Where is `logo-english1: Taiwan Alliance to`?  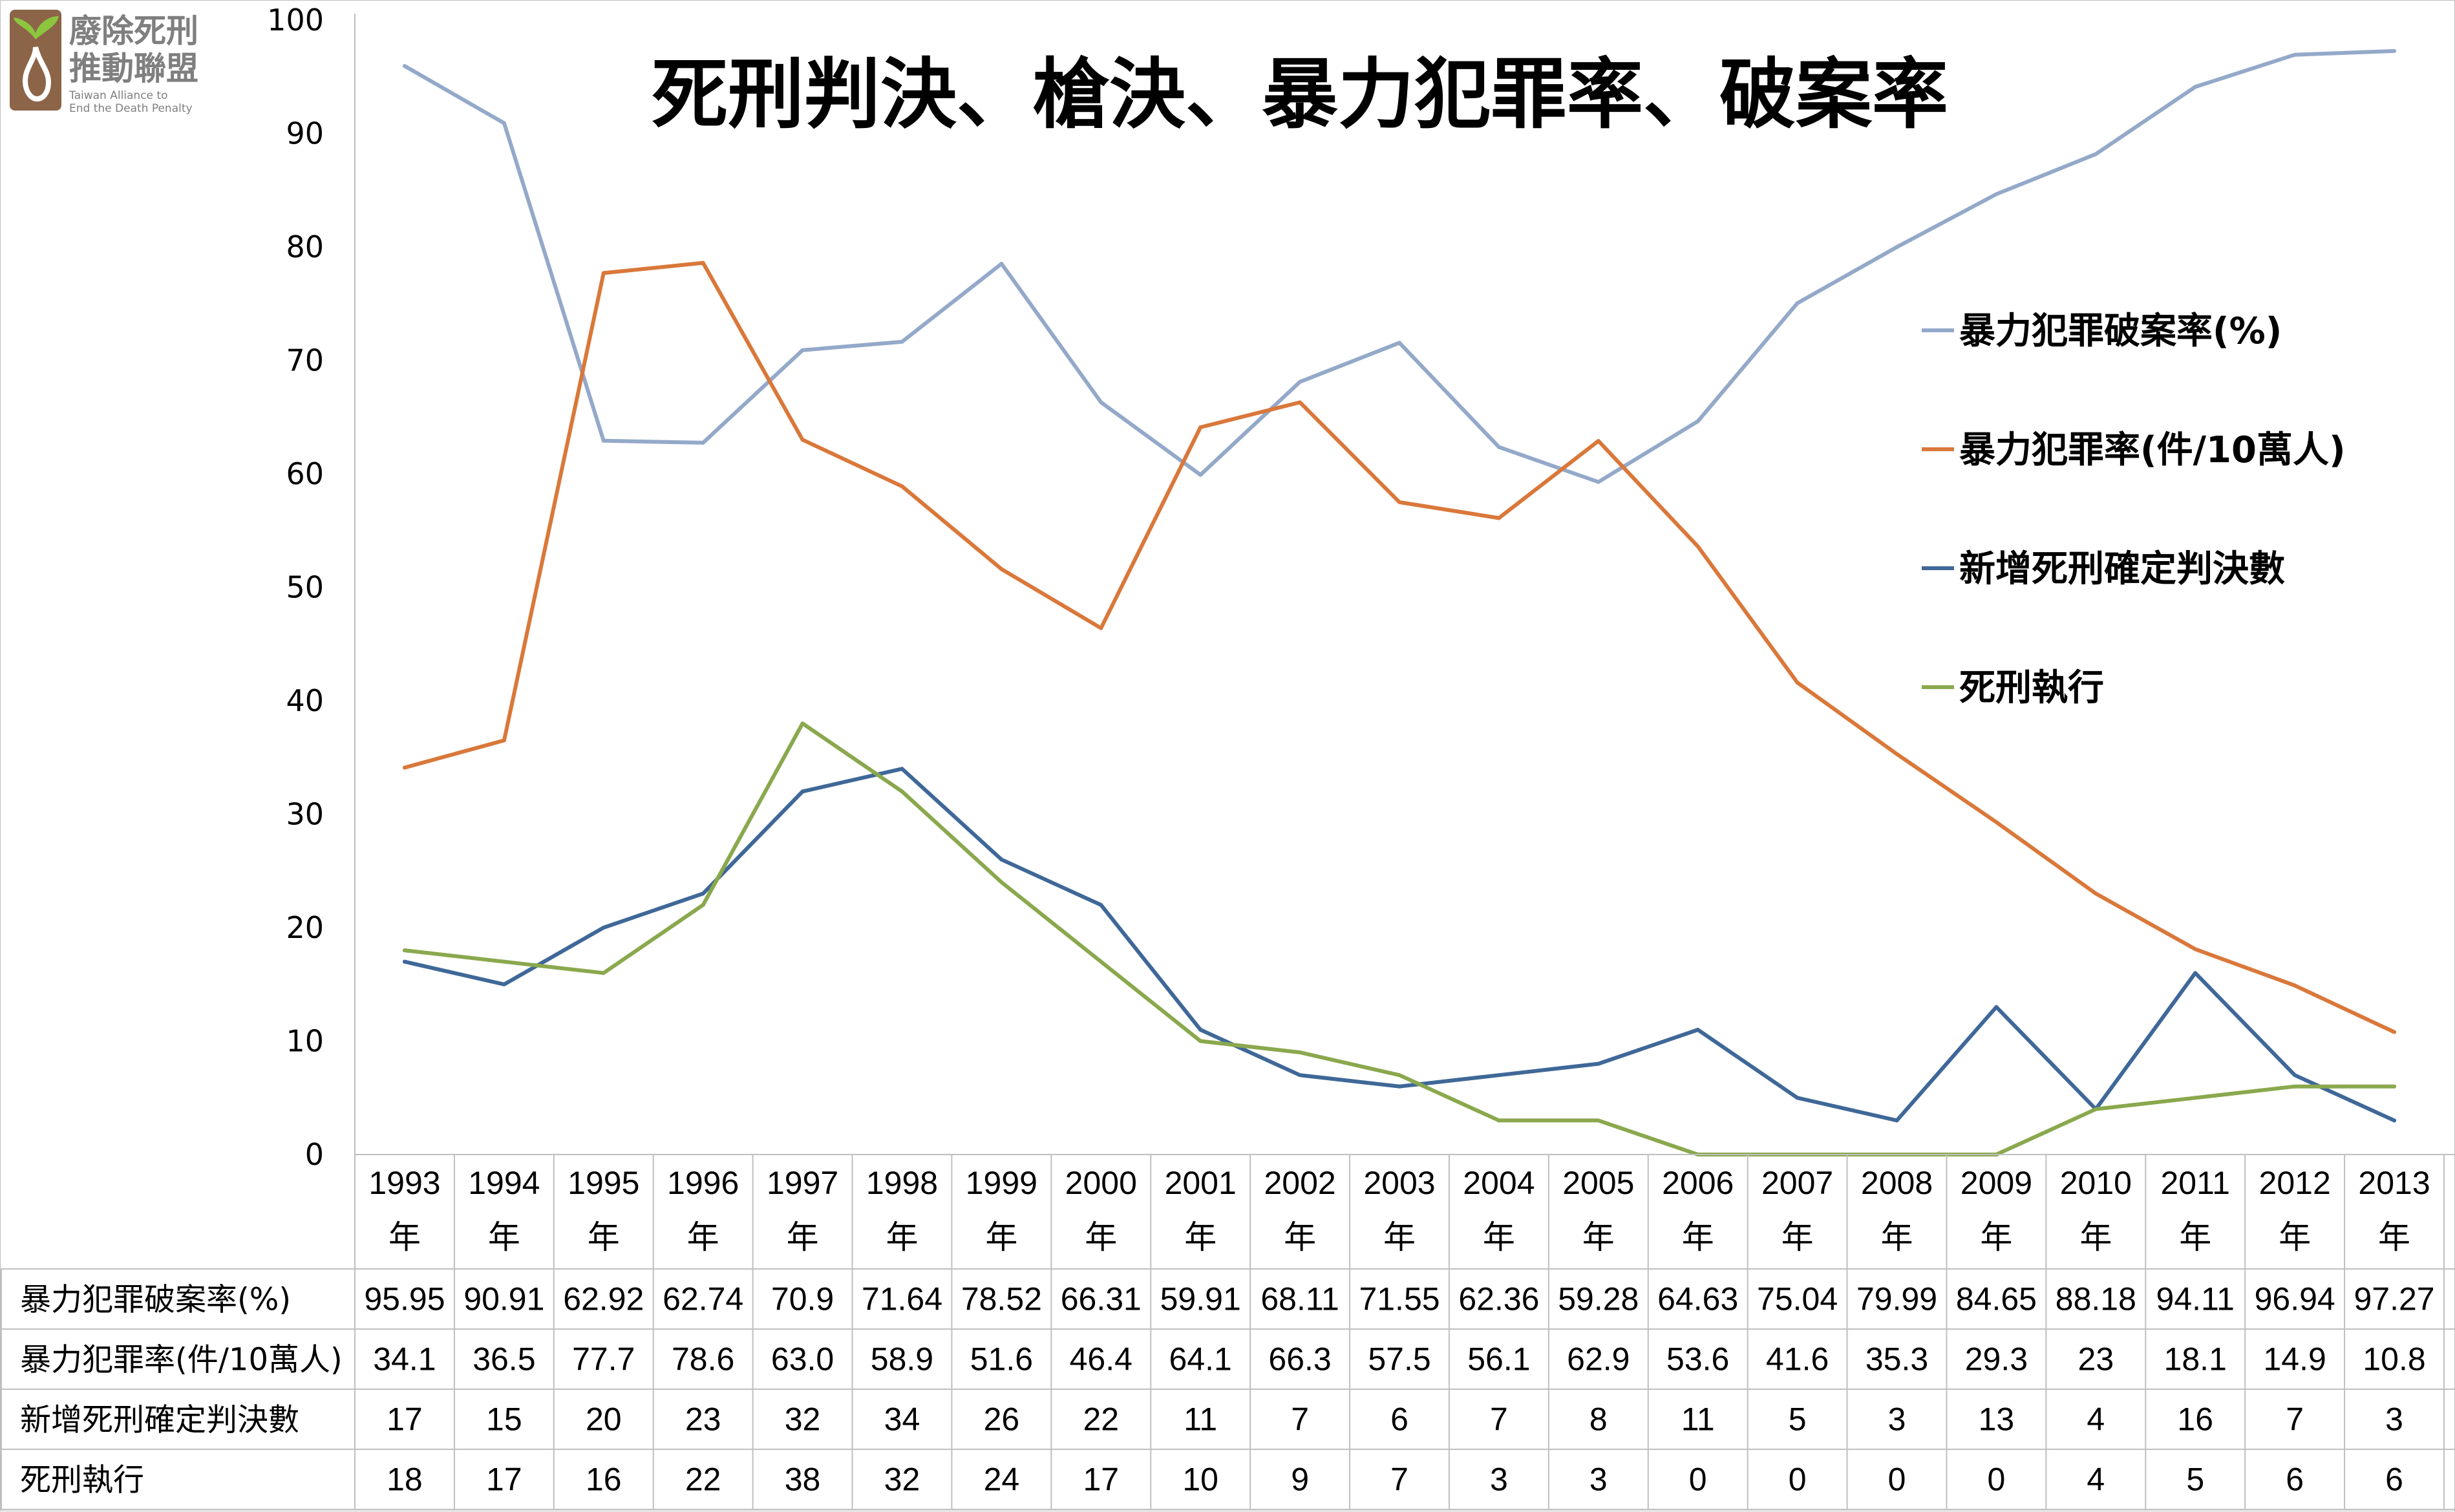 logo-english1: Taiwan Alliance to is located at coordinates (118, 95).